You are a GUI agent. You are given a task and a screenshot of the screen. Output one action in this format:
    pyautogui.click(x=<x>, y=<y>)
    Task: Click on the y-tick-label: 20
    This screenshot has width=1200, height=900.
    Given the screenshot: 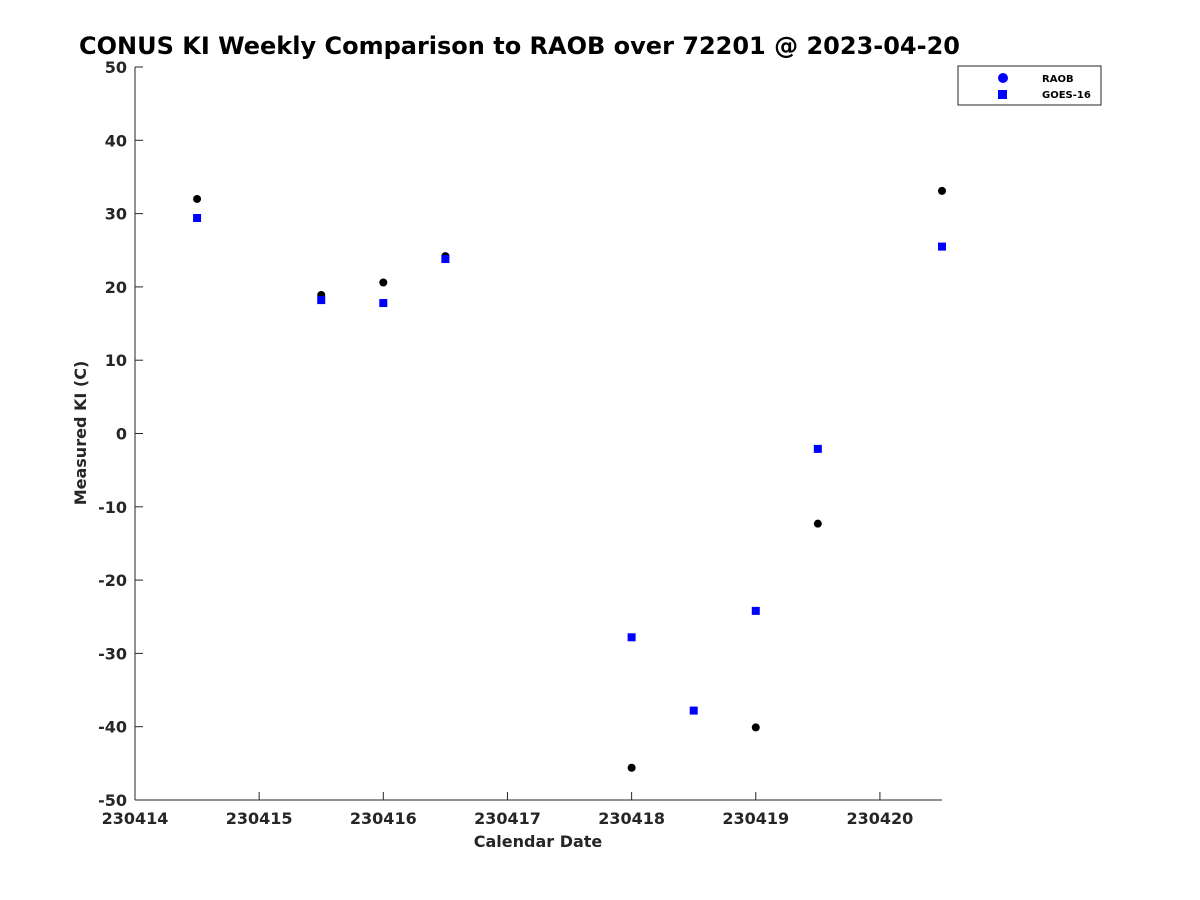 What is the action you would take?
    pyautogui.click(x=116, y=287)
    